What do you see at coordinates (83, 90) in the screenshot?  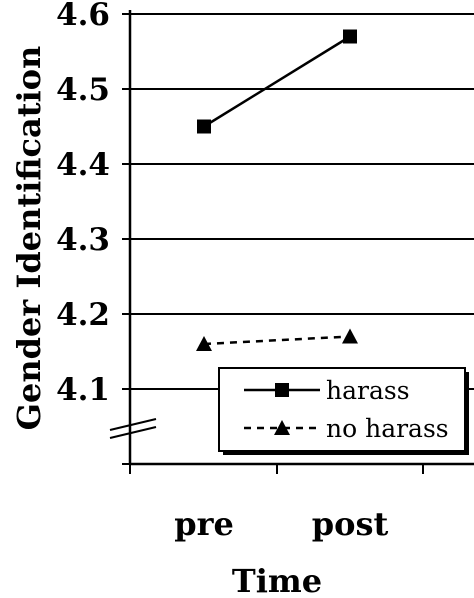 I see `y-tick-label: 4.5` at bounding box center [83, 90].